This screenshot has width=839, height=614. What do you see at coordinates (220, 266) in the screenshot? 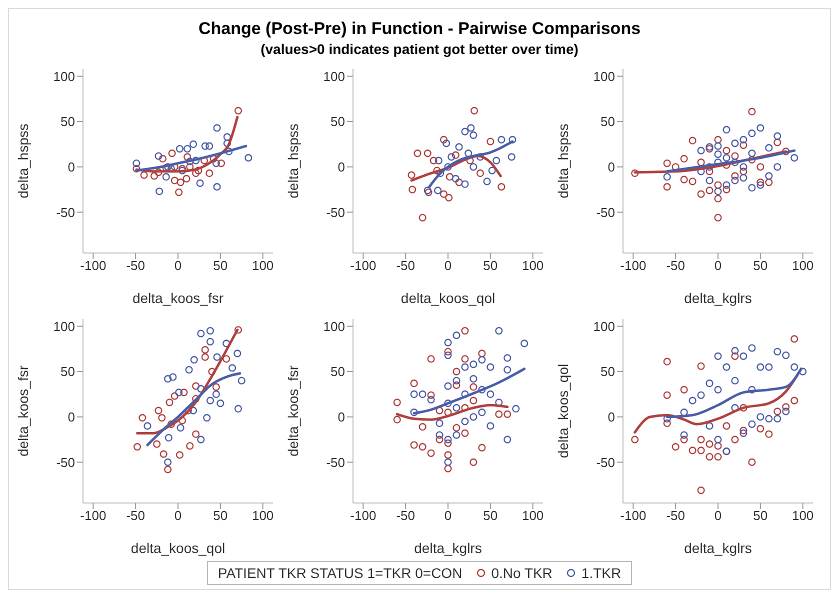
I see `x-tick-label: 50` at bounding box center [220, 266].